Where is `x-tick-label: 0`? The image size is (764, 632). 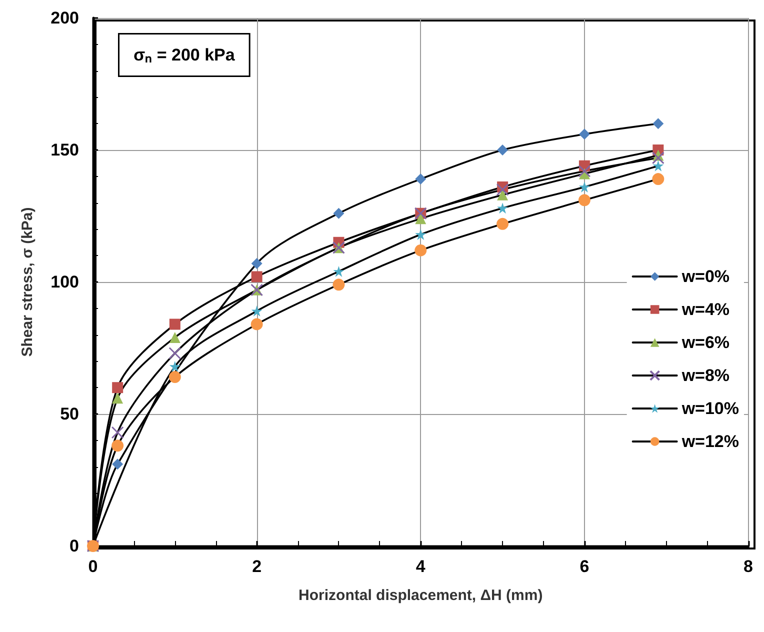
x-tick-label: 0 is located at coordinates (93, 566).